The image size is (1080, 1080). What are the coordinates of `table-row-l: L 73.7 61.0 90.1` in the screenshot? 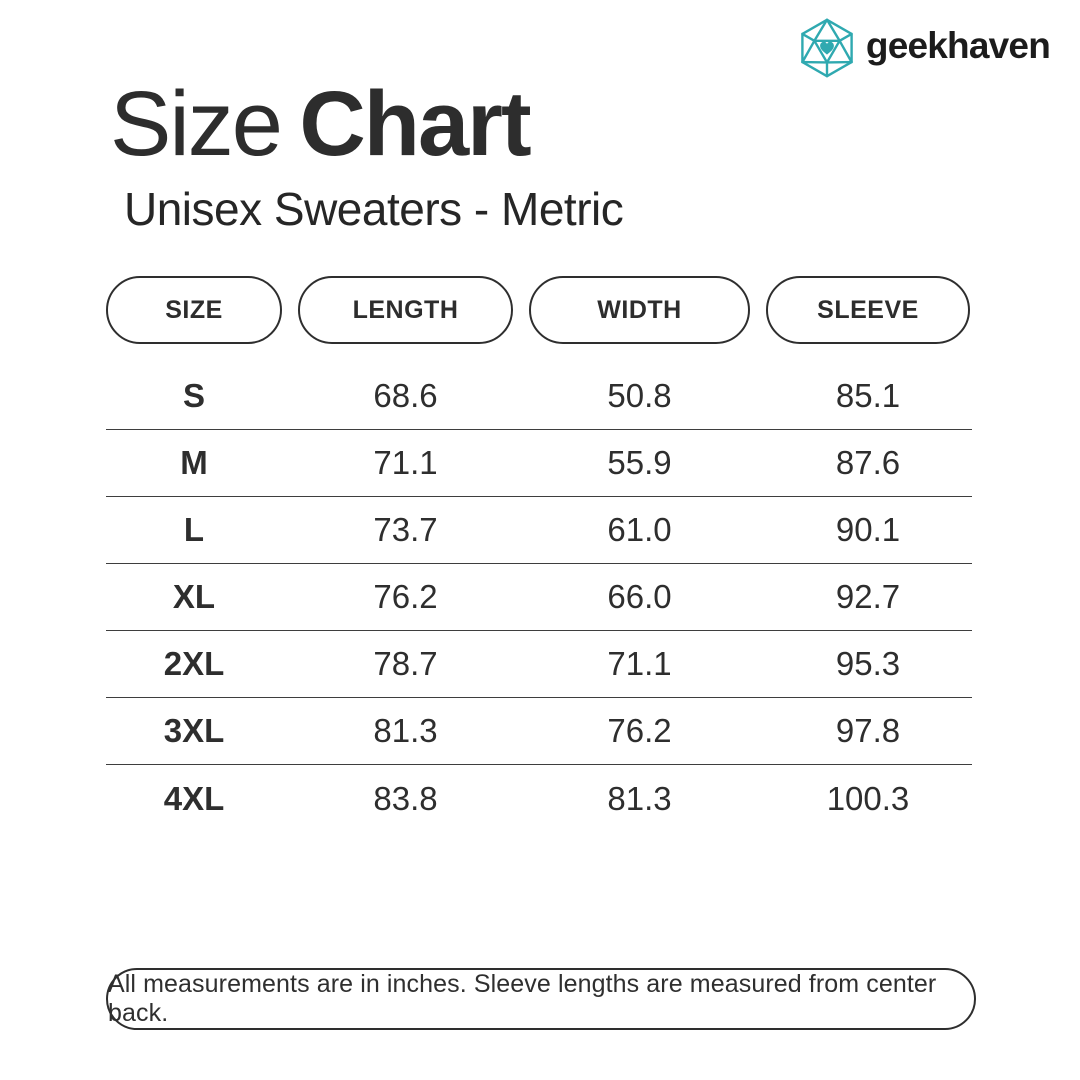 It's located at (539, 530).